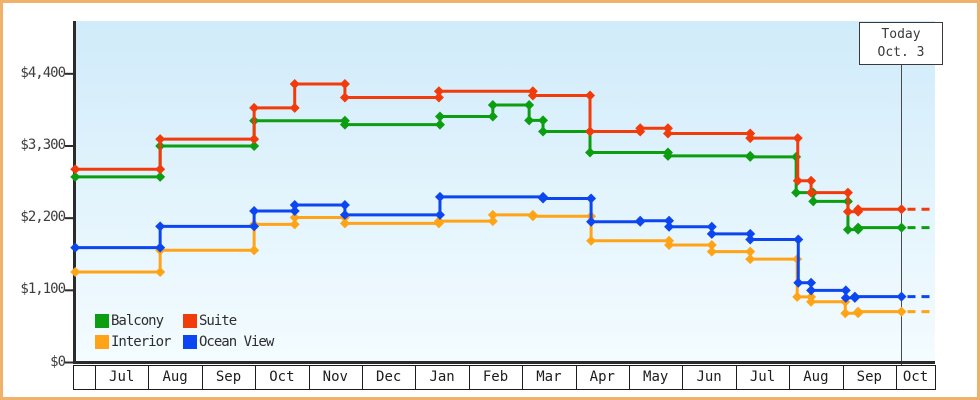 The width and height of the screenshot is (980, 400). I want to click on month-label-oct-15: Oct, so click(915, 377).